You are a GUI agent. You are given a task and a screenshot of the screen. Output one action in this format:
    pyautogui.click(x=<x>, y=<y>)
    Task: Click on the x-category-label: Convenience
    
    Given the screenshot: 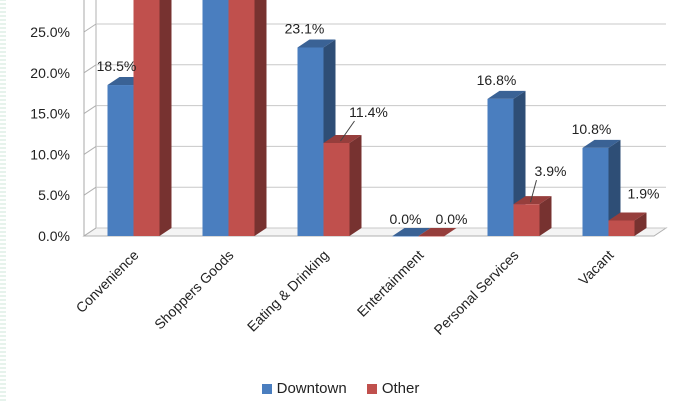 What is the action you would take?
    pyautogui.click(x=107, y=281)
    